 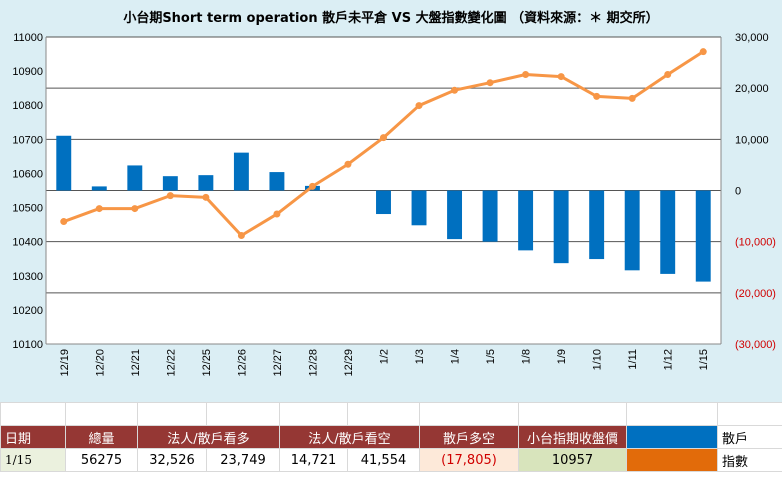 What do you see at coordinates (278, 363) in the screenshot?
I see `x-tick-label: 12/27` at bounding box center [278, 363].